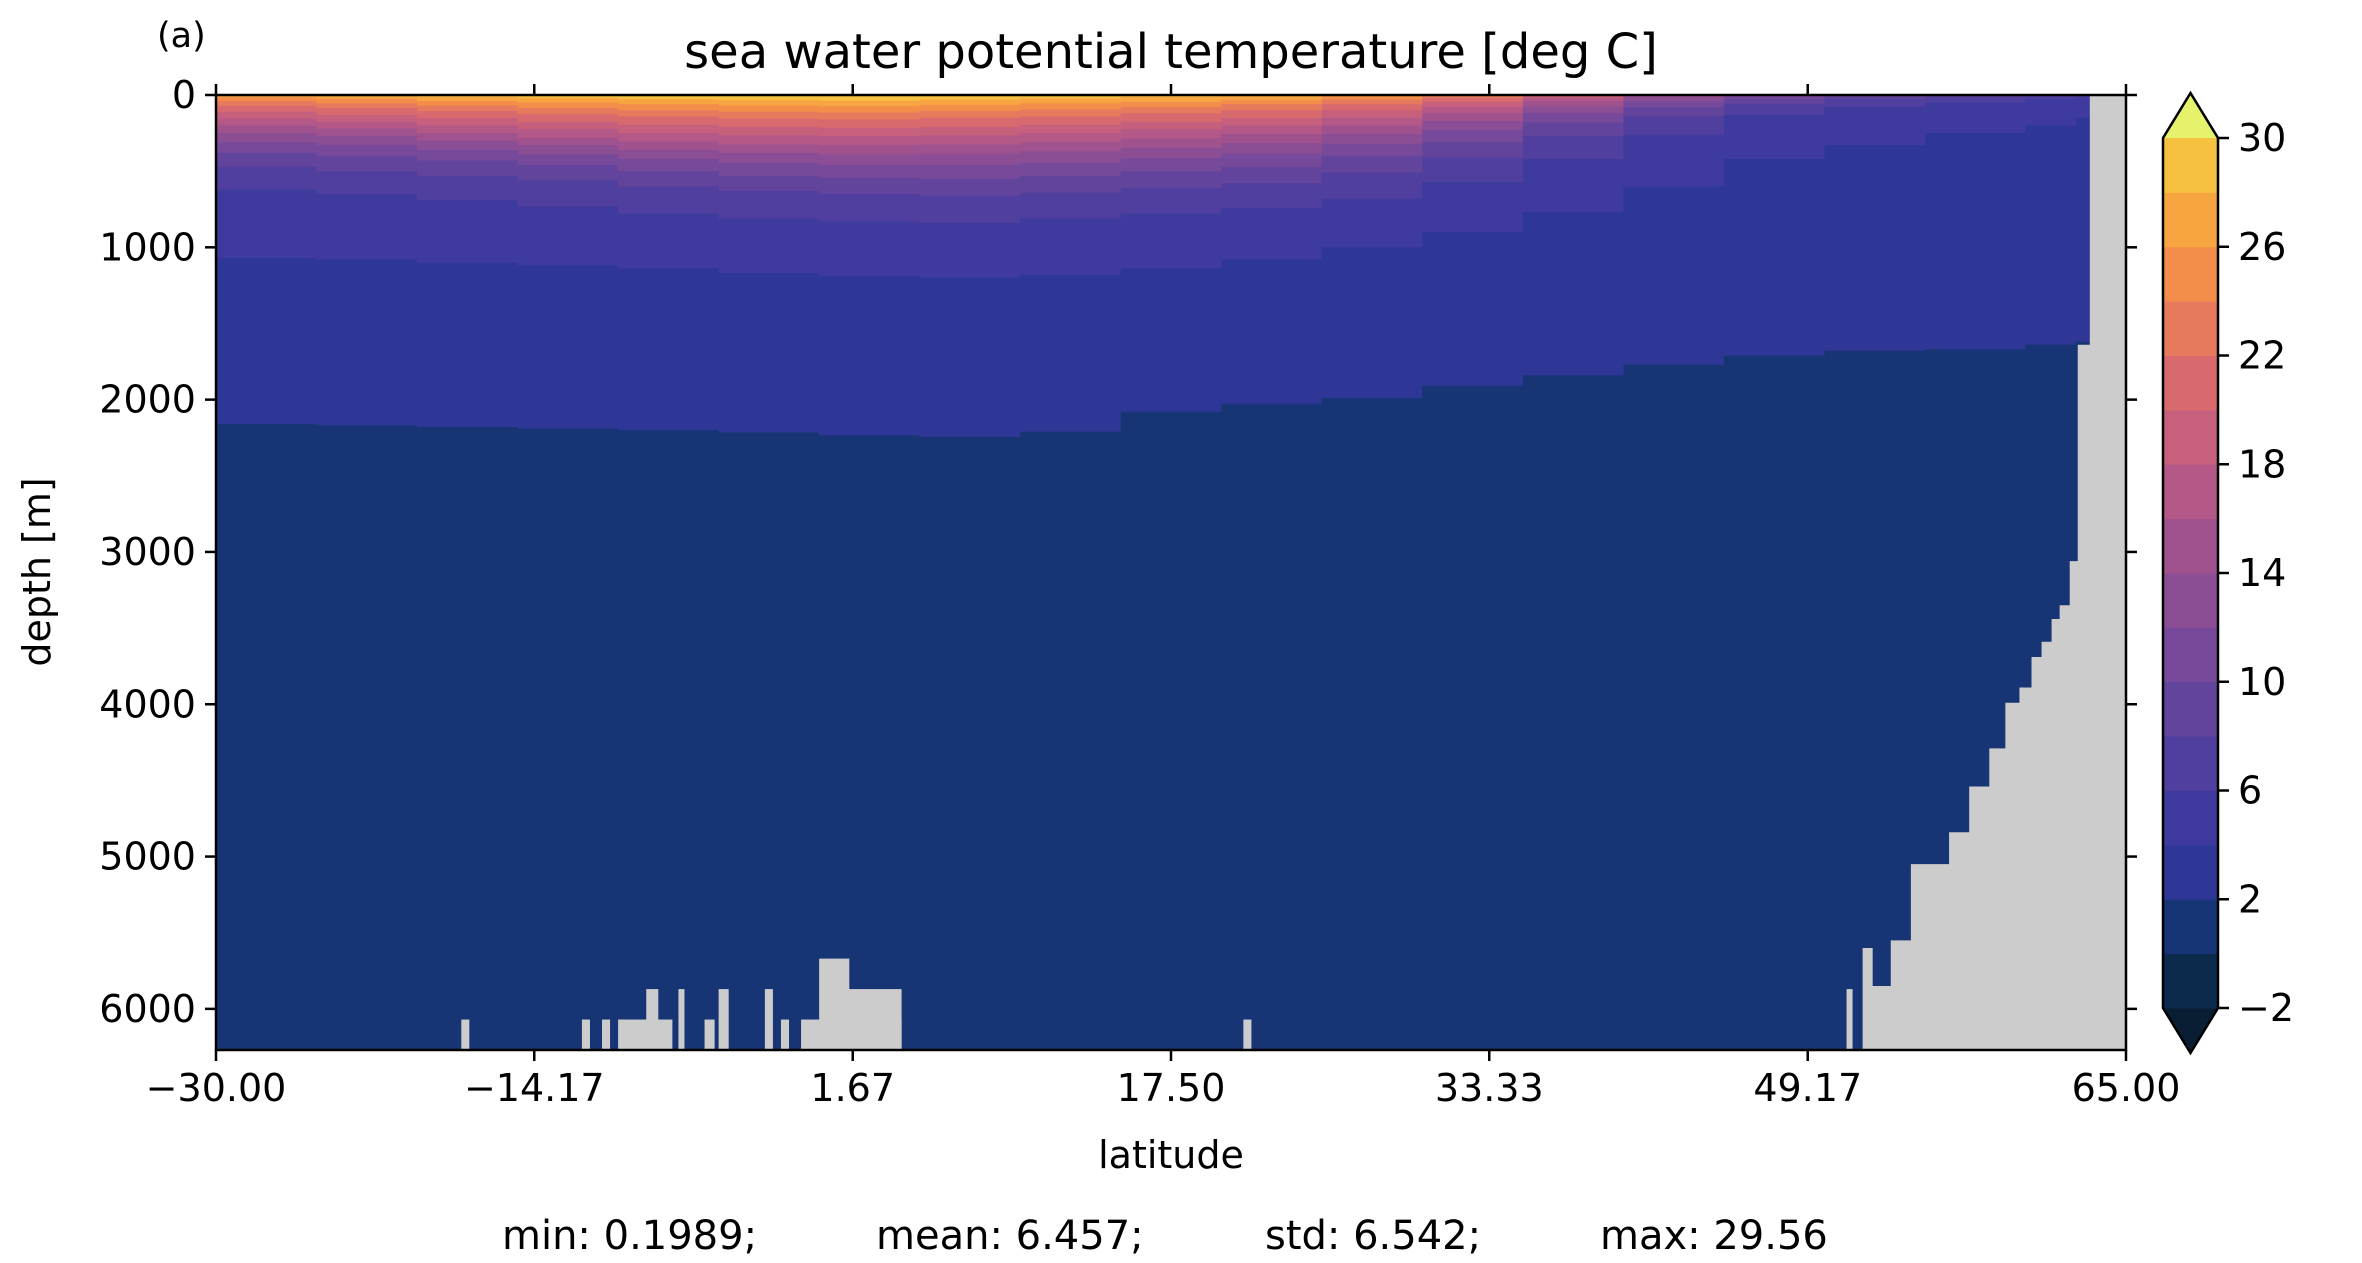 This screenshot has width=2362, height=1263. I want to click on stat-std: std: 6.542;, so click(1373, 1236).